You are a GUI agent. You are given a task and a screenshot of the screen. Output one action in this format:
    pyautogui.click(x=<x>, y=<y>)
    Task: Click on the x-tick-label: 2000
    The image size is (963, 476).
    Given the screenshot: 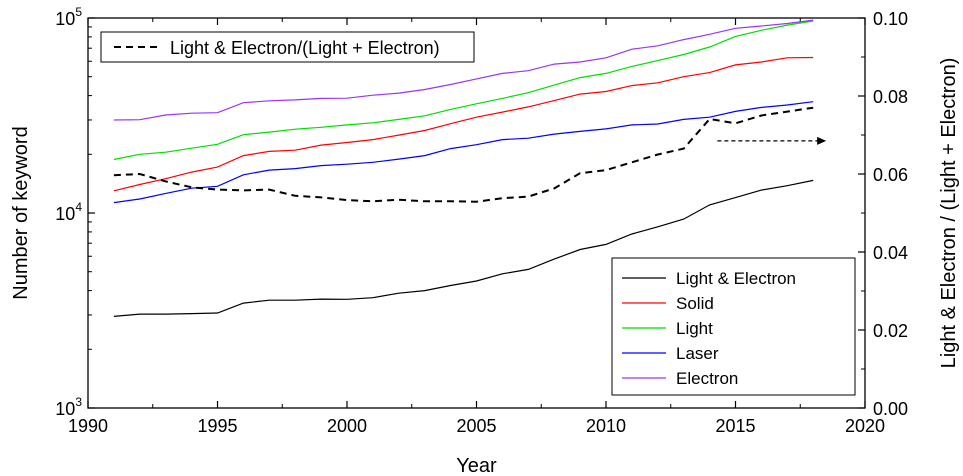 What is the action you would take?
    pyautogui.click(x=347, y=426)
    